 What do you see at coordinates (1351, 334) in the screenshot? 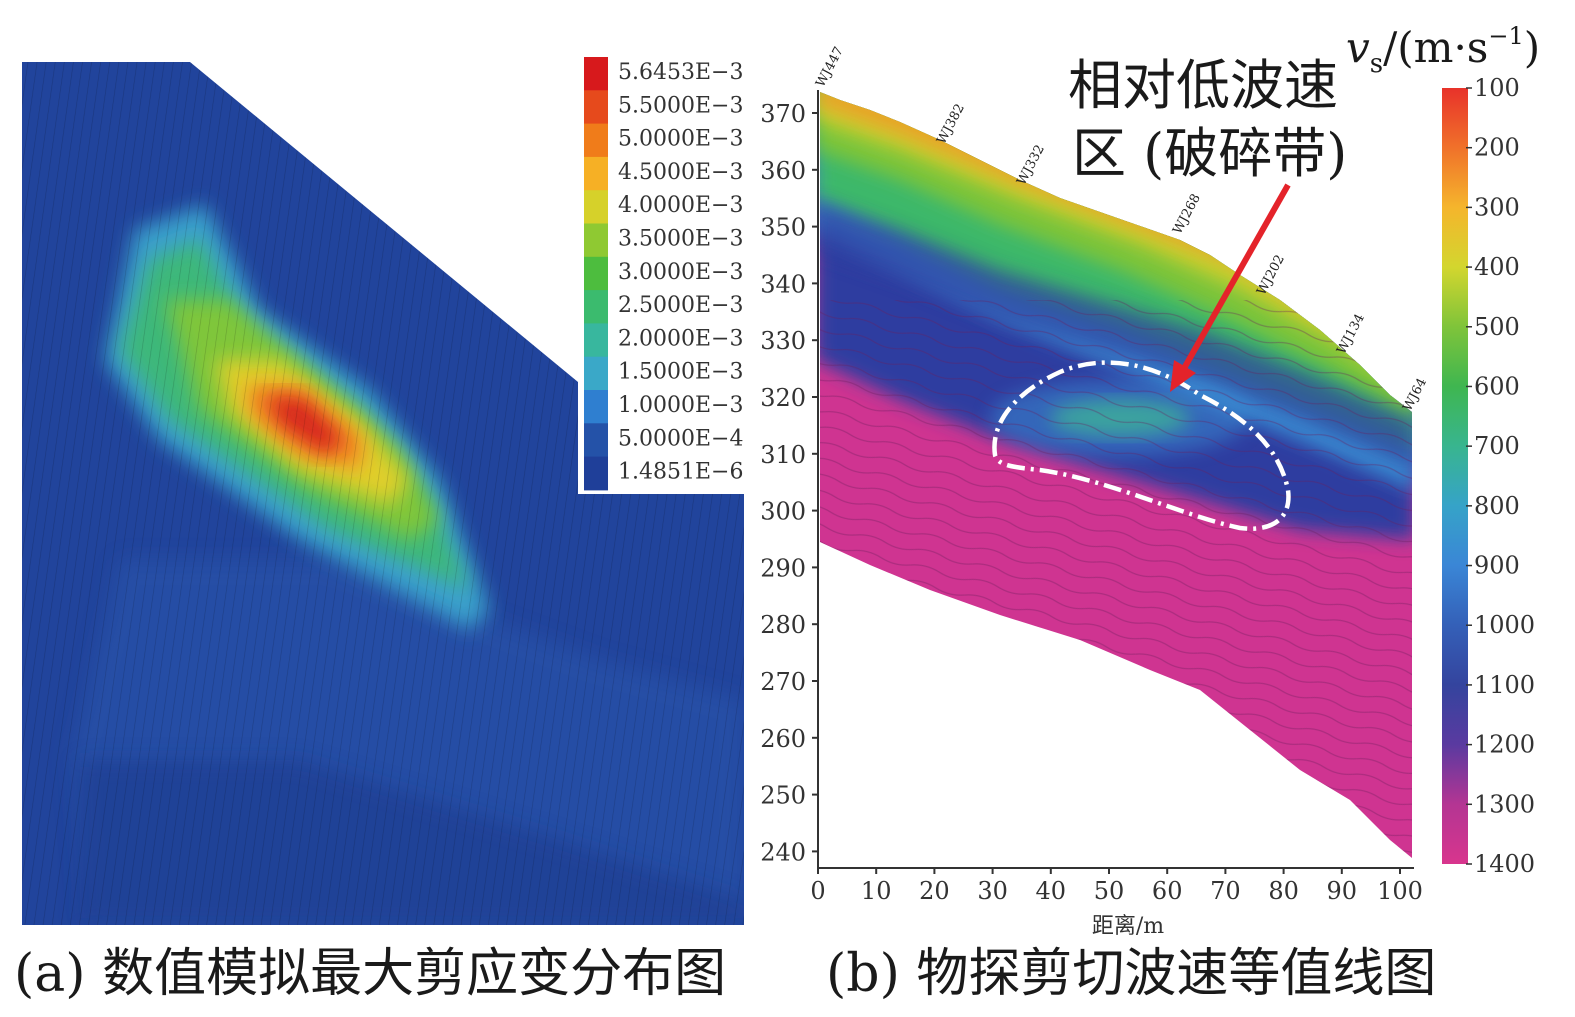
I see `station-label: WJ134` at bounding box center [1351, 334].